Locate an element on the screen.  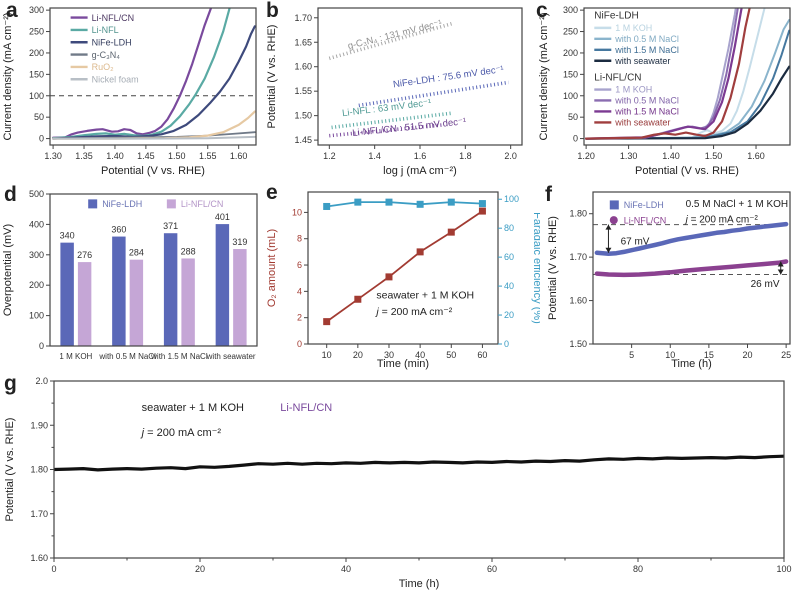
svg-text: 371 is located at coordinates (170, 226).